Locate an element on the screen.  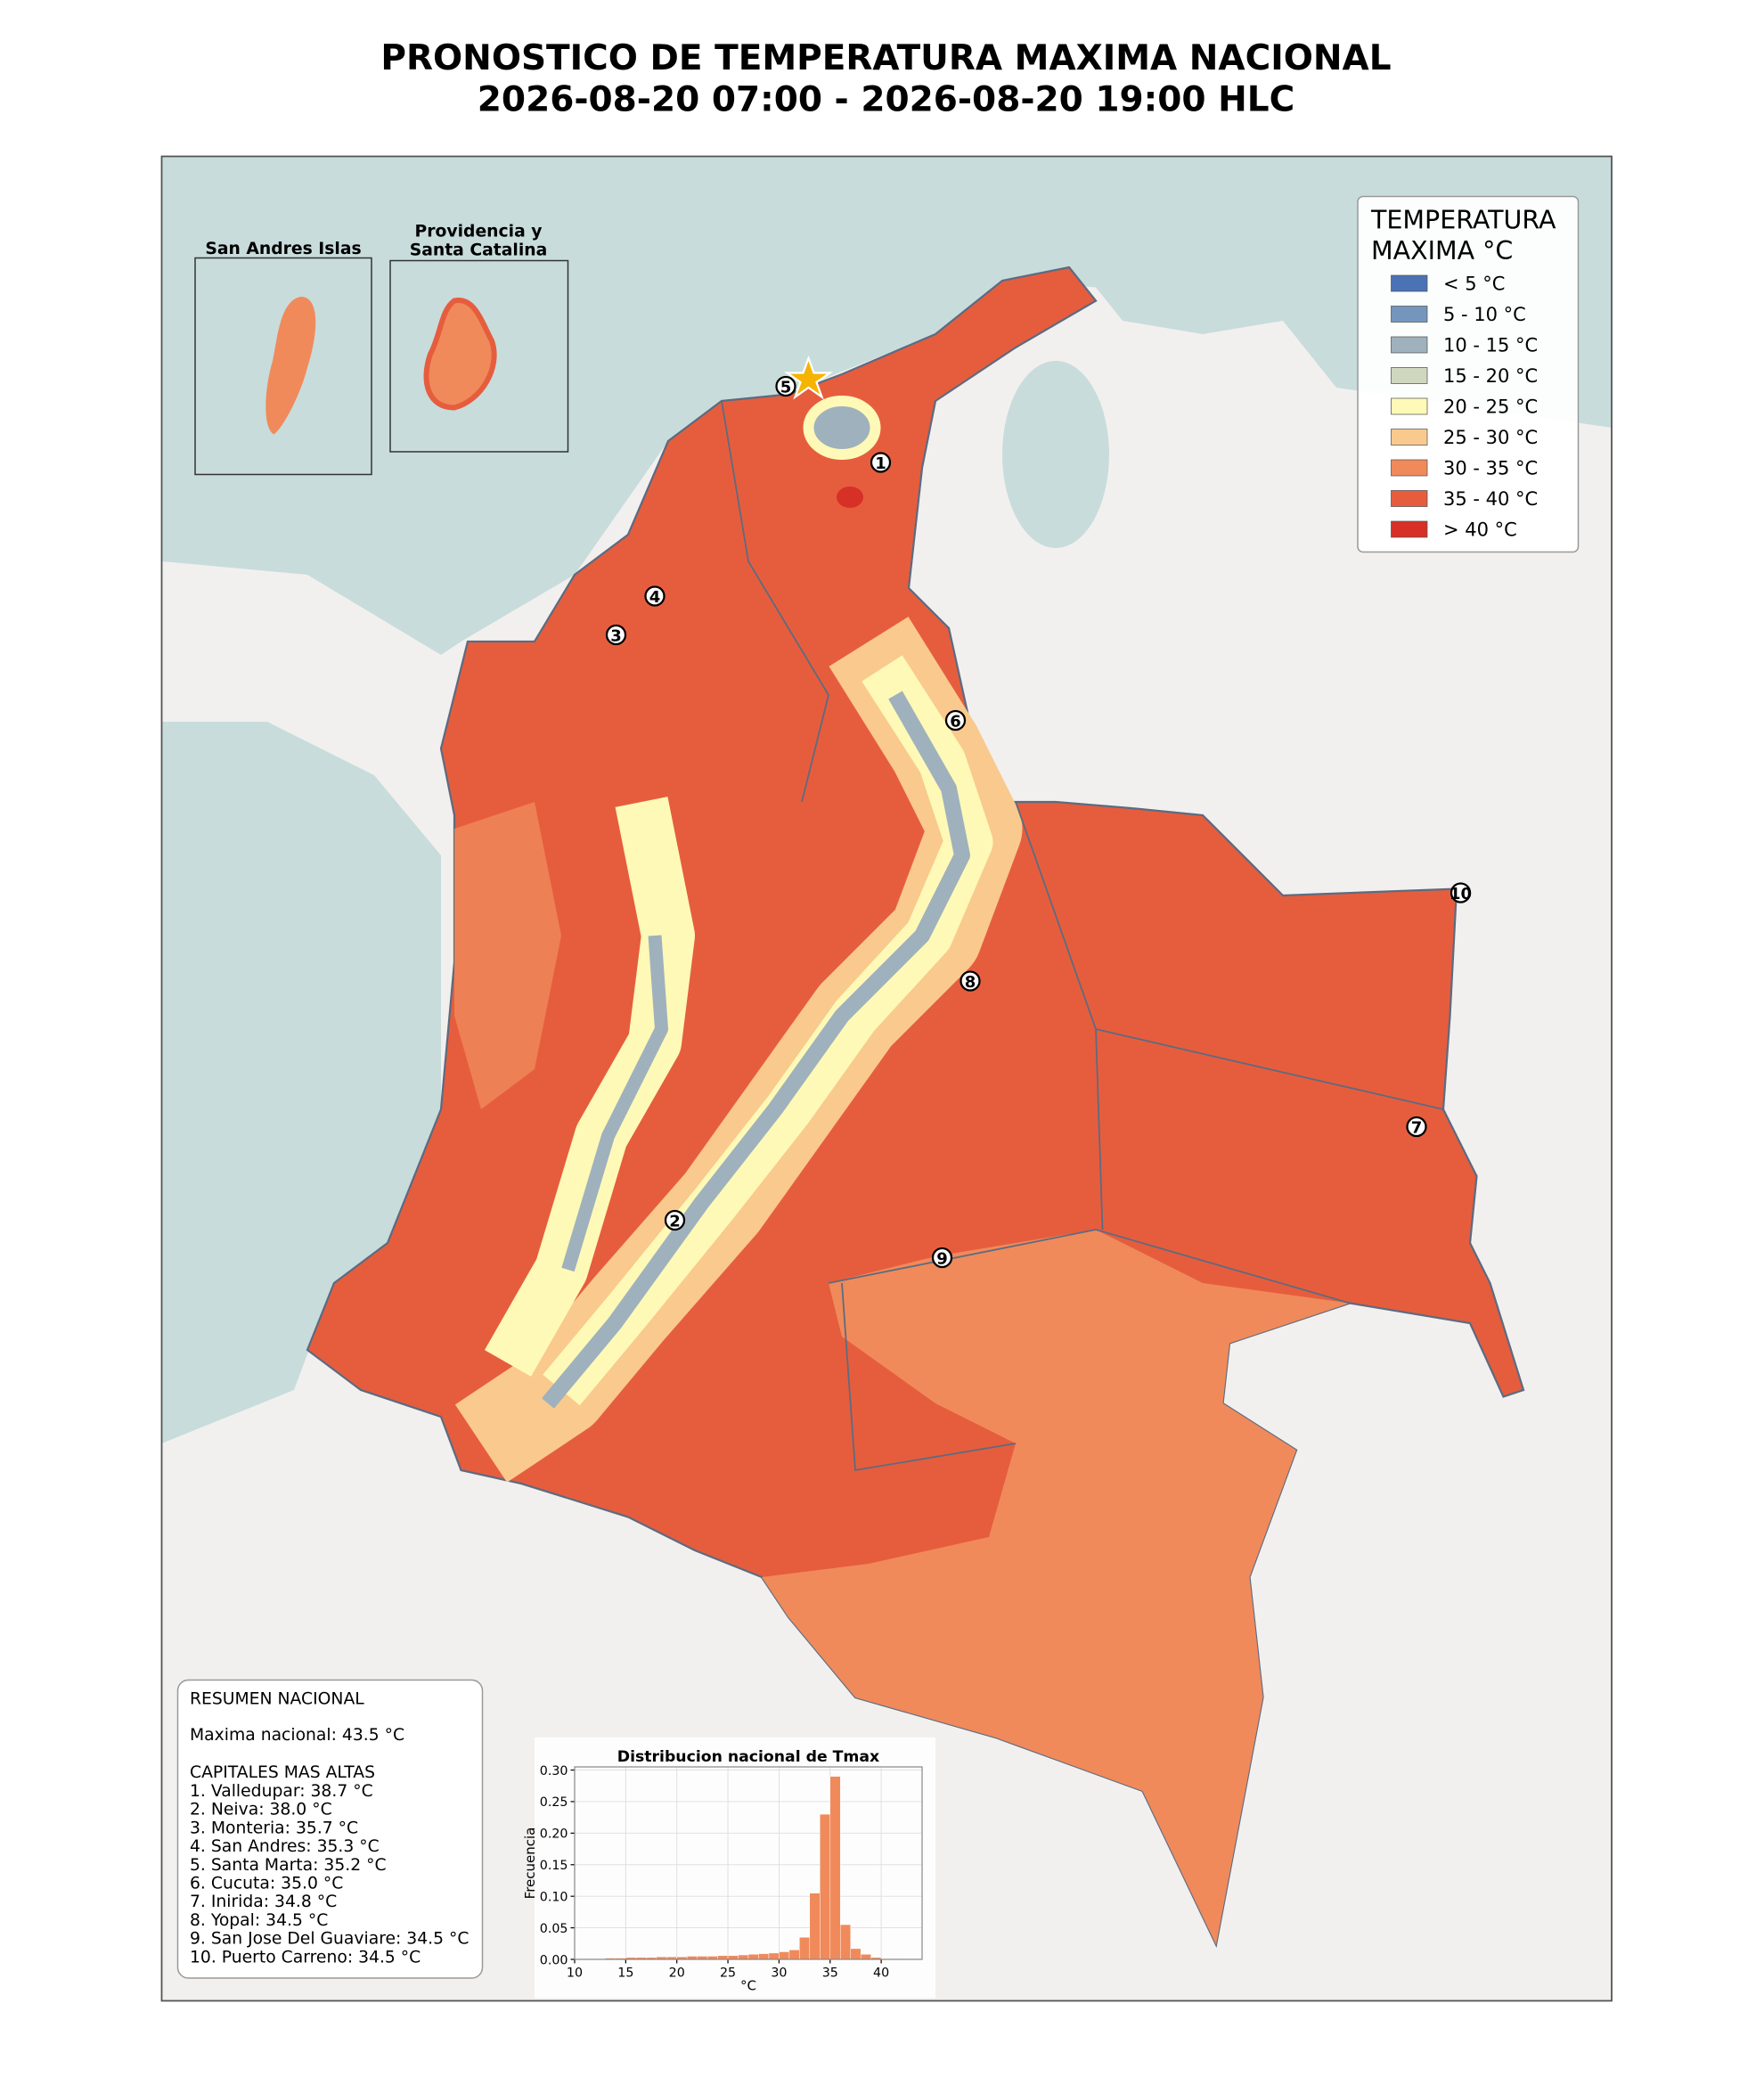
y-tick-label: 0.30 is located at coordinates (554, 1771).